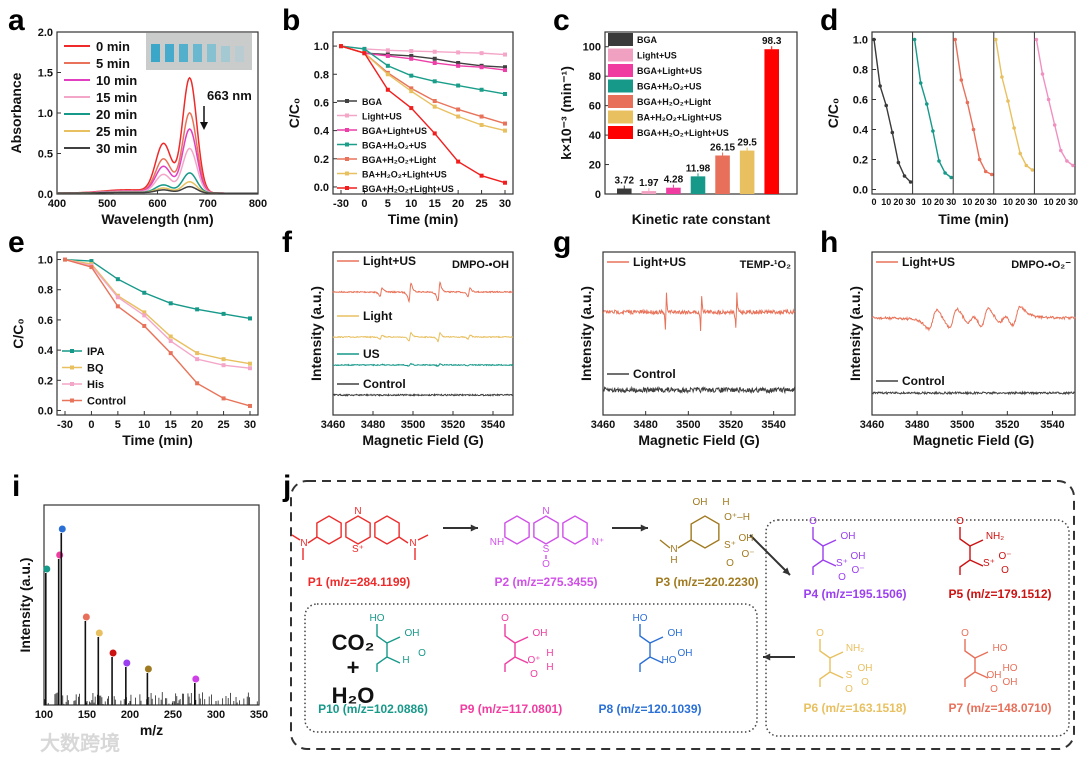 Image resolution: width=1080 pixels, height=757 pixels. Describe the element at coordinates (549, 667) in the screenshot. I see `atom-label: H` at that location.